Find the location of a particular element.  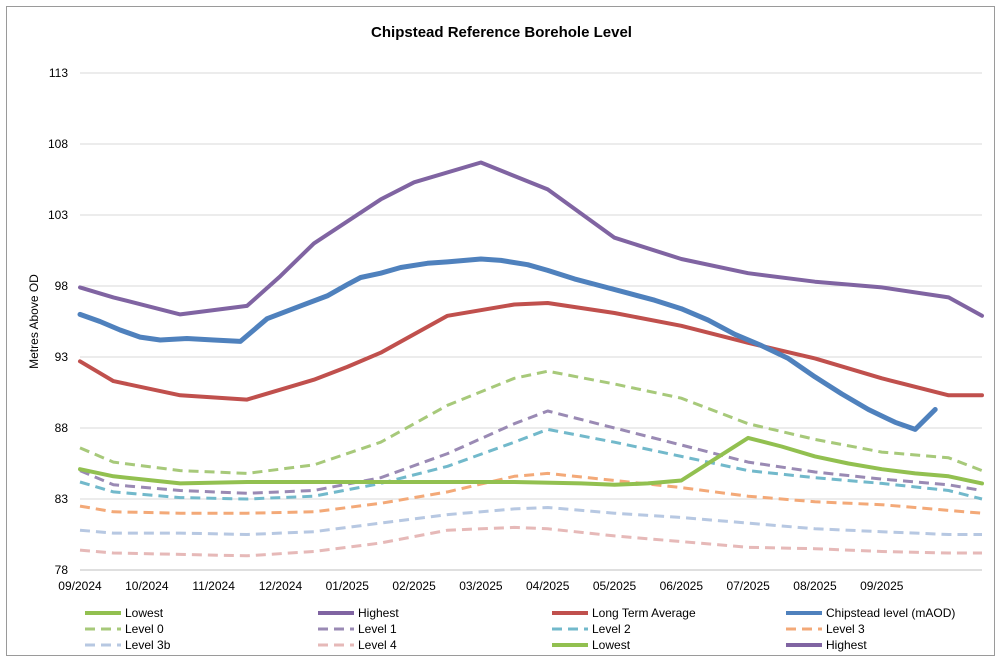

y-tick-label: 88 is located at coordinates (62, 428).